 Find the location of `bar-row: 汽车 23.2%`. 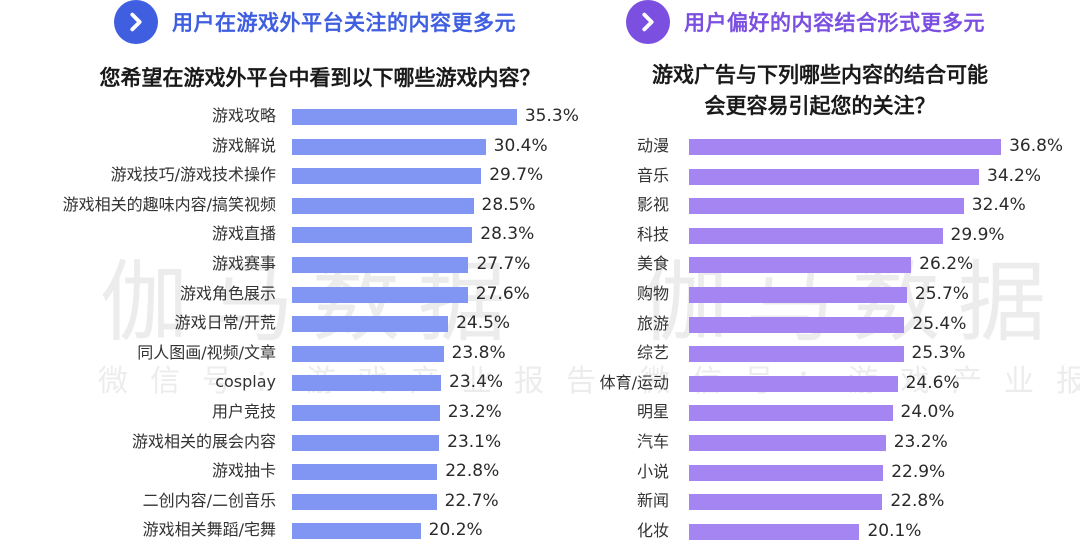

bar-row: 汽车 23.2% is located at coordinates (825, 442).